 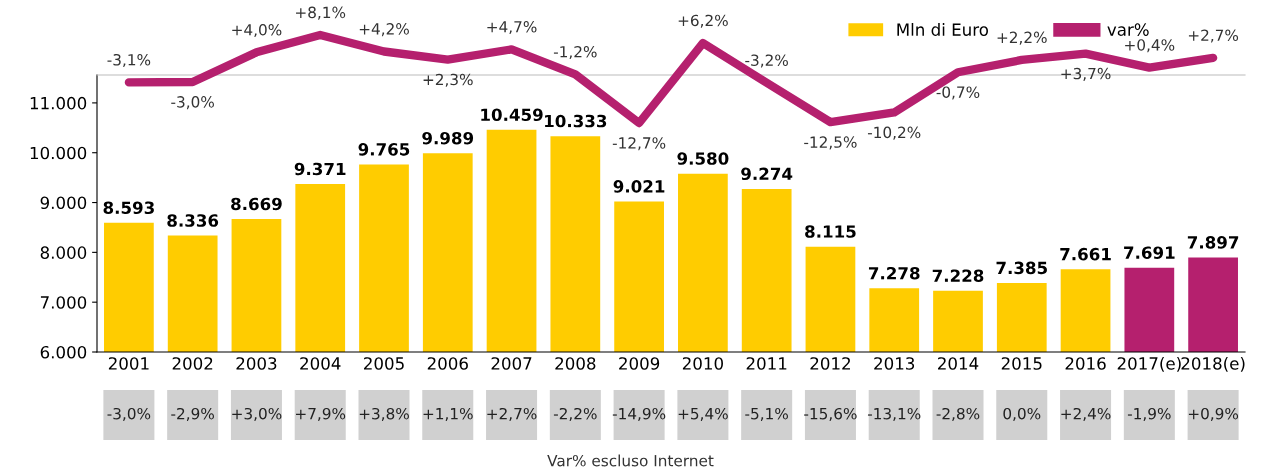 What do you see at coordinates (129, 60) in the screenshot?
I see `data-label: -3,1%` at bounding box center [129, 60].